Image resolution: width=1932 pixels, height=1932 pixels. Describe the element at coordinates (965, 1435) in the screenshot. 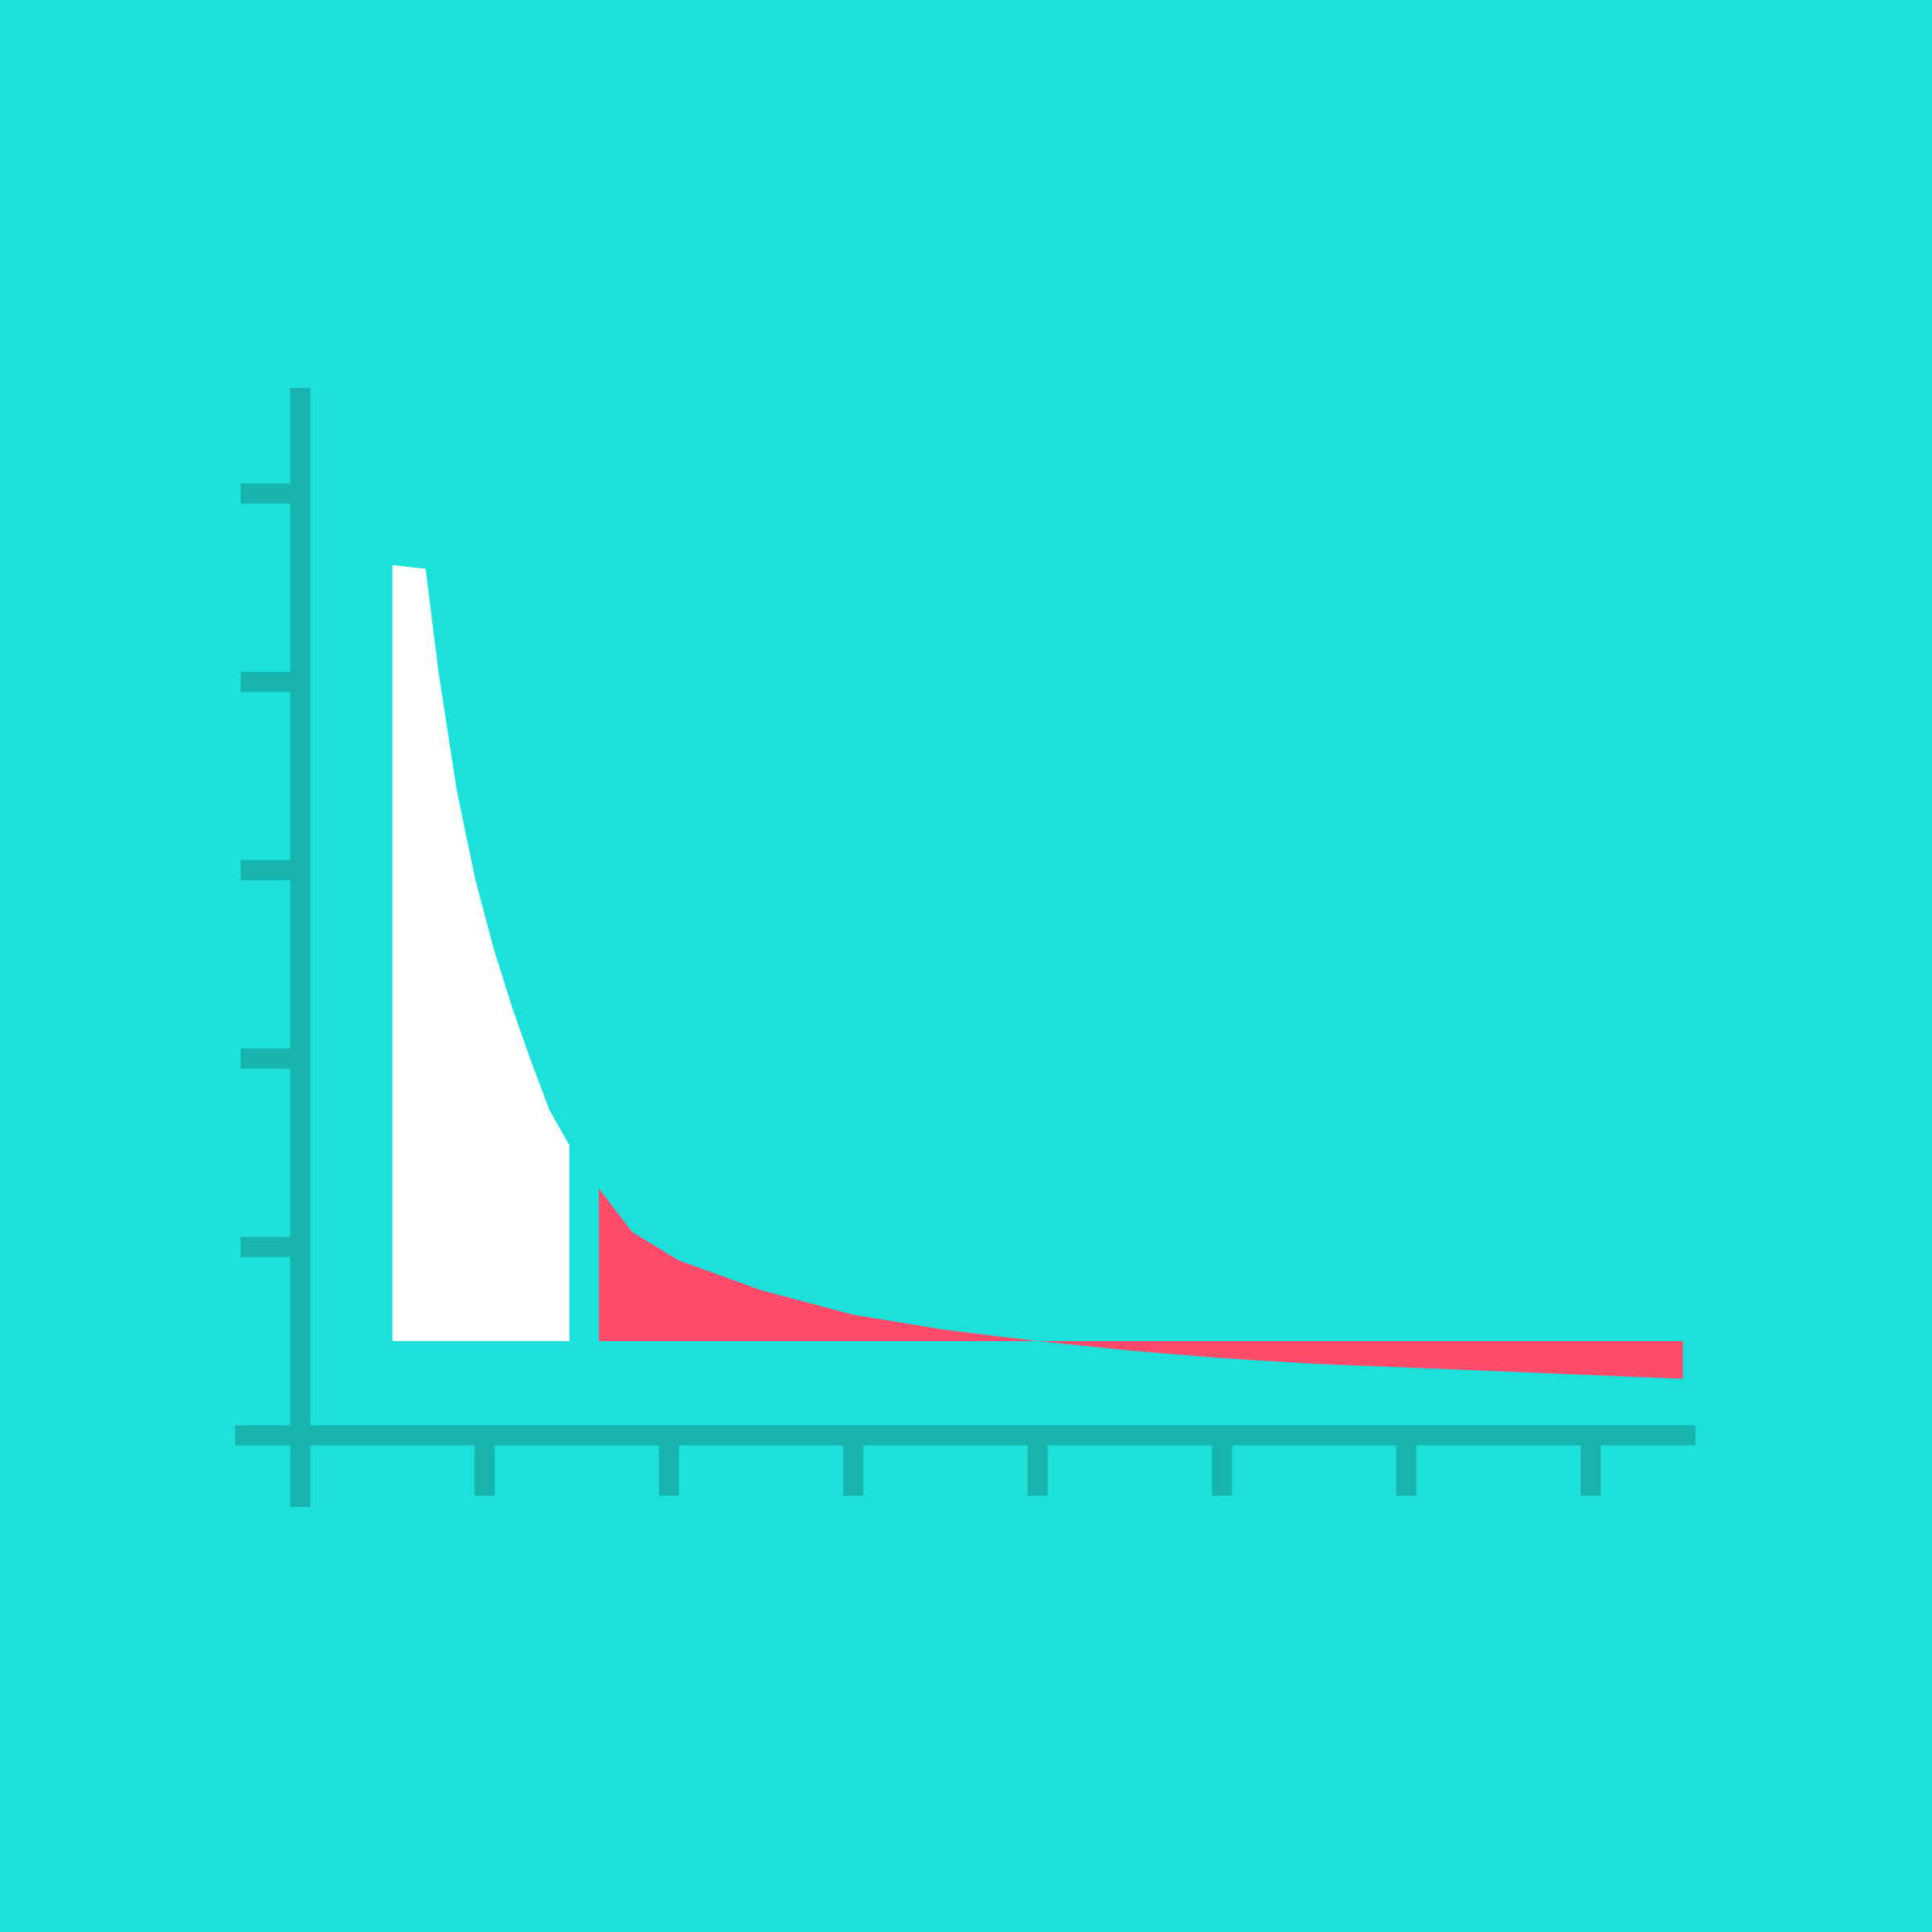

I see `x-axis-line` at that location.